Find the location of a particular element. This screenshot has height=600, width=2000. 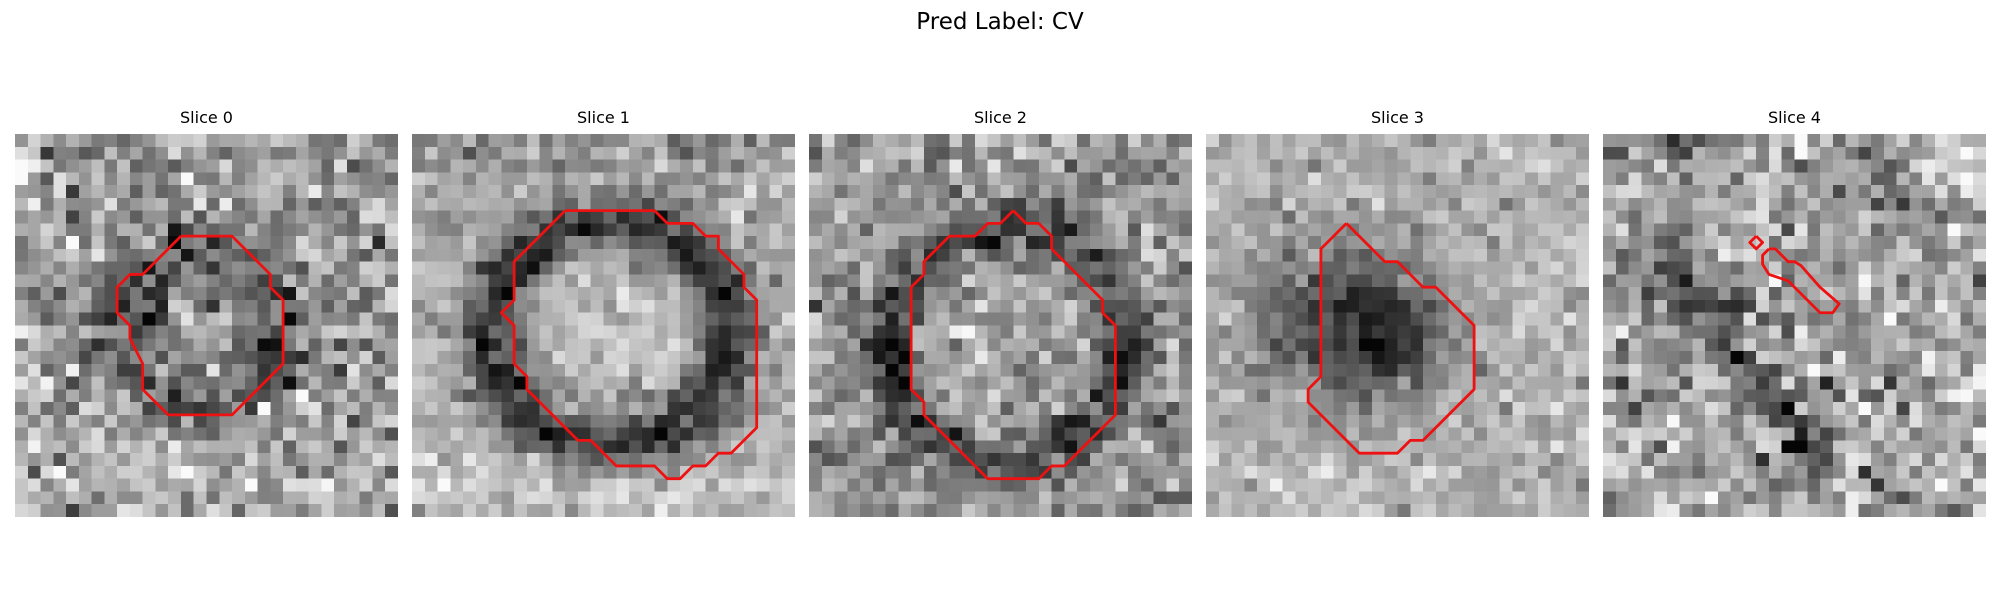

panel-title: Slice 1 is located at coordinates (603, 117).